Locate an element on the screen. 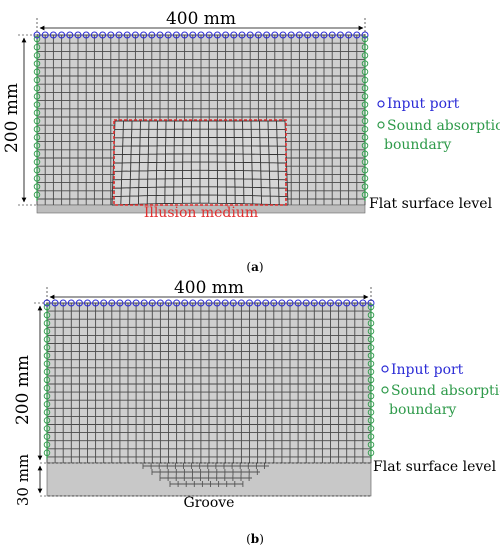 The image size is (500, 550). panel-a-illusion-mesh is located at coordinates (200, 163).